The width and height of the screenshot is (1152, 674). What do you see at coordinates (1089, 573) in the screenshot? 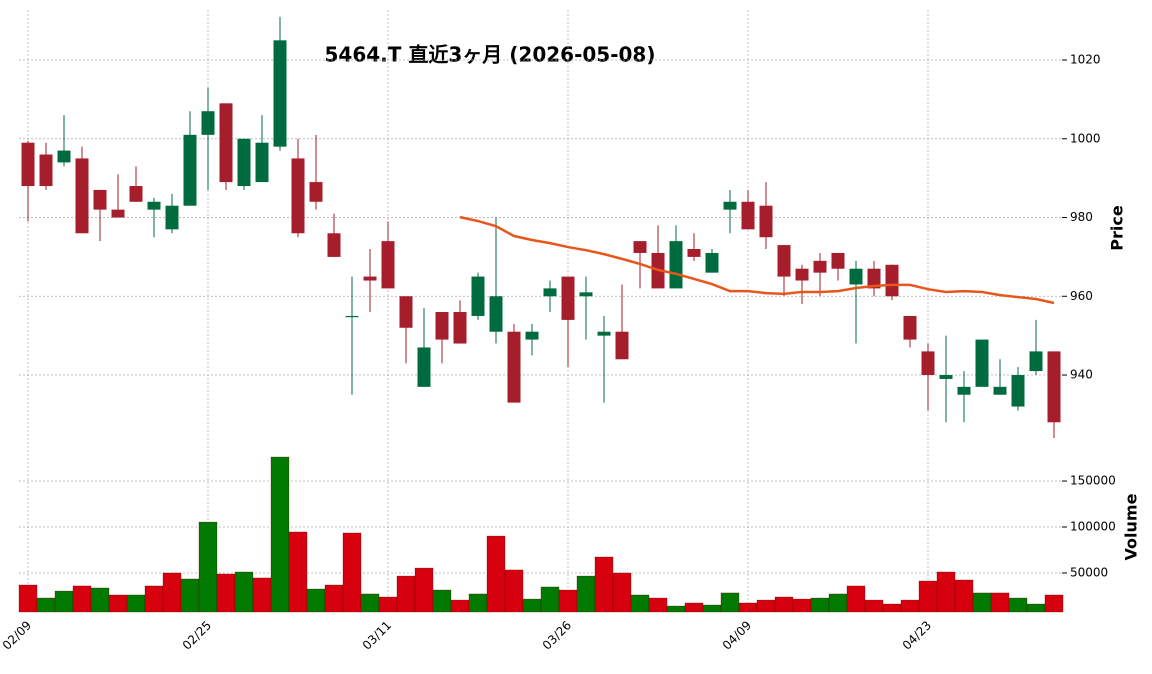
I see `y-tick-label: 50000` at bounding box center [1089, 573].